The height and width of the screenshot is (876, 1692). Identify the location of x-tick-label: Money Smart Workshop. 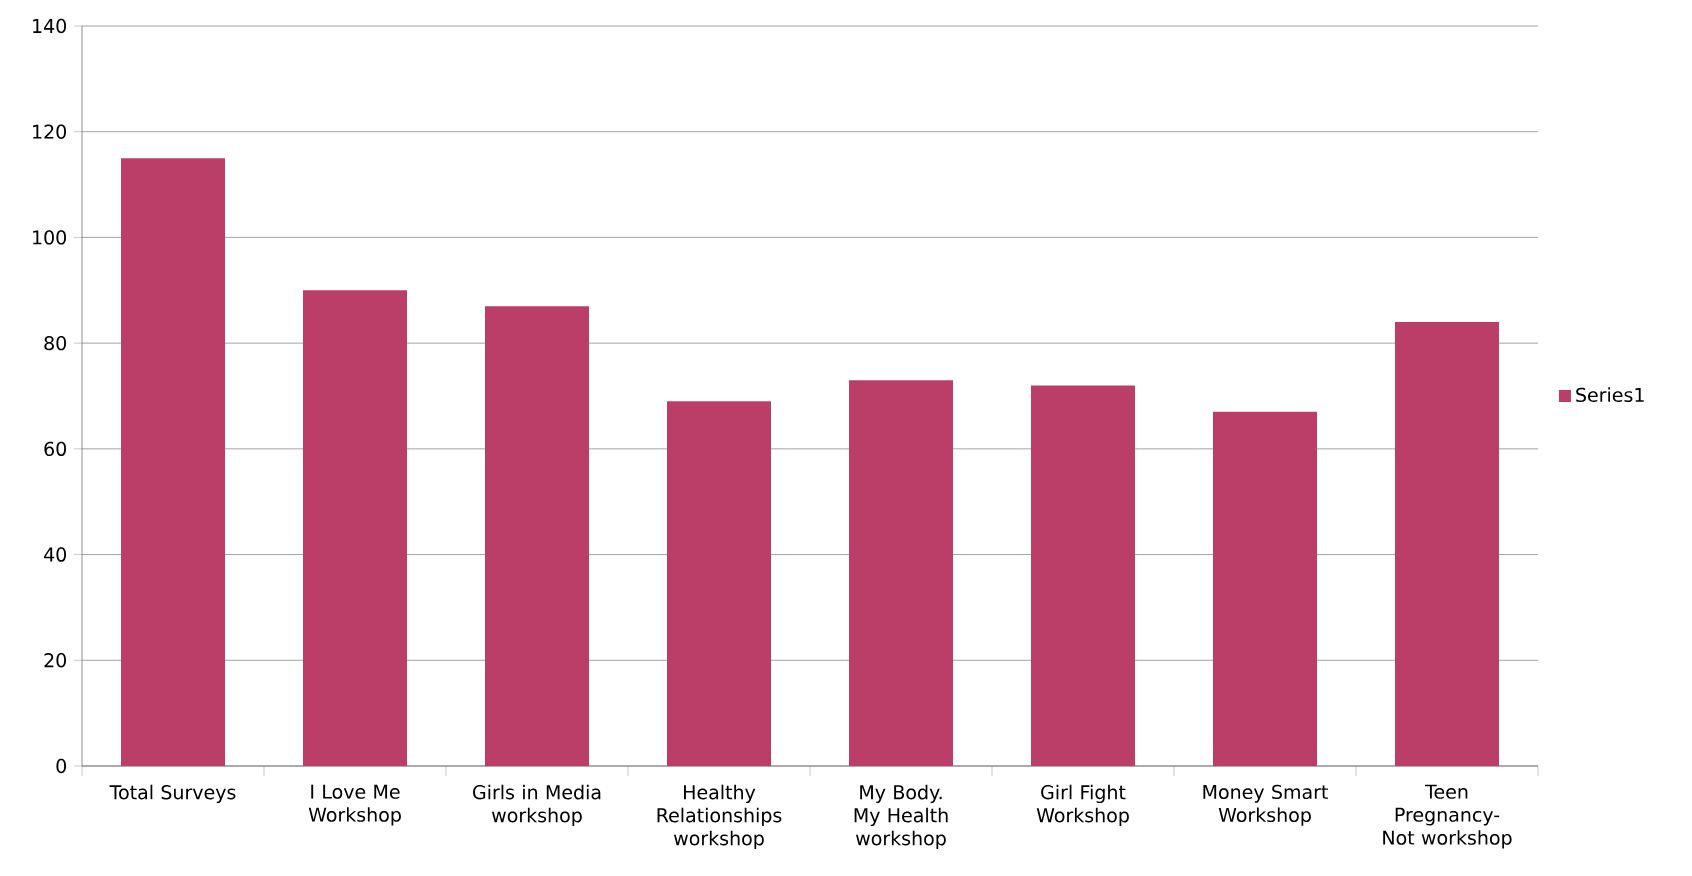
(1265, 805).